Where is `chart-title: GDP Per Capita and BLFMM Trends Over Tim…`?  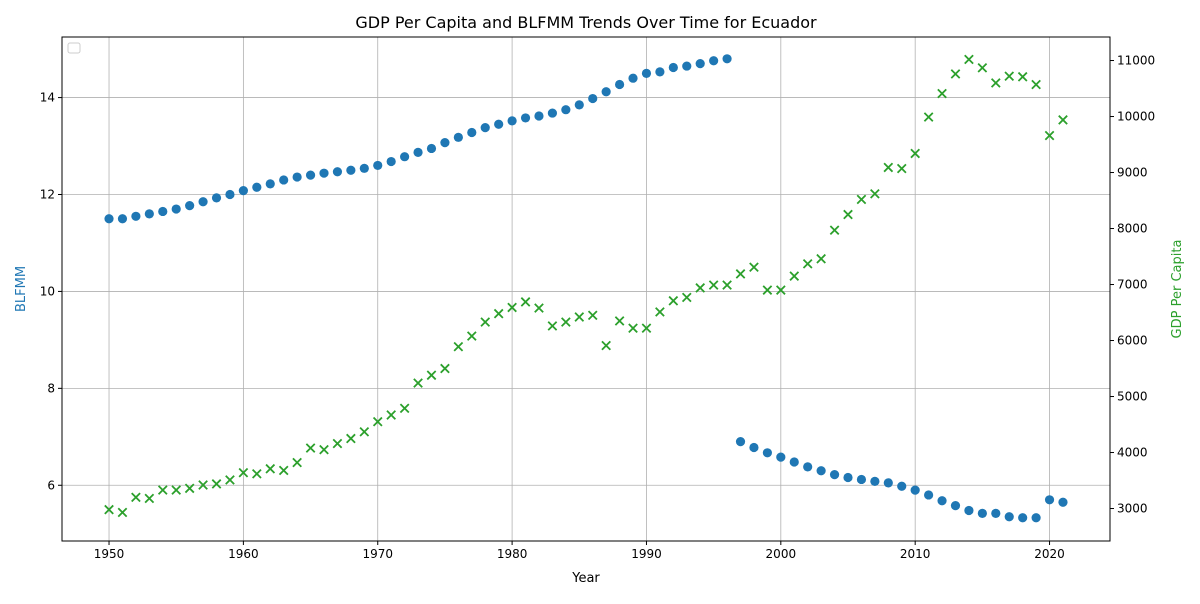
chart-title: GDP Per Capita and BLFMM Trends Over Tim… is located at coordinates (586, 22).